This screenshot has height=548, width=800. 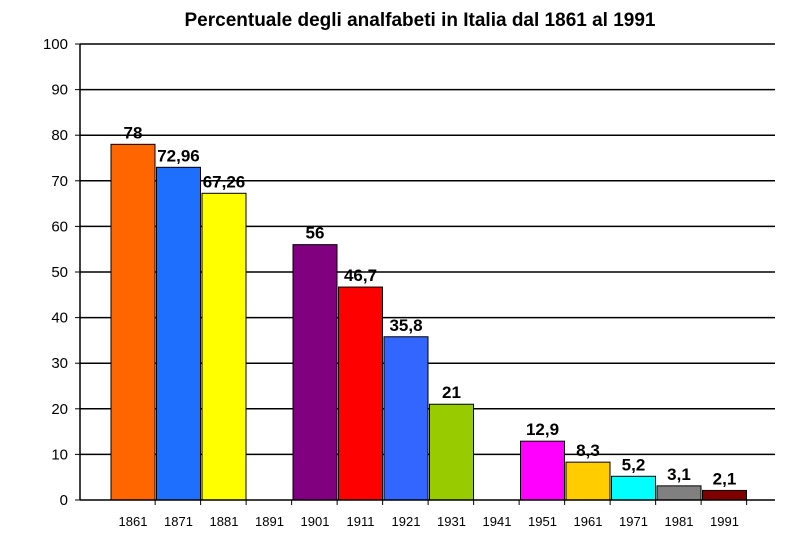 What do you see at coordinates (59, 409) in the screenshot?
I see `y-tick-label: 20` at bounding box center [59, 409].